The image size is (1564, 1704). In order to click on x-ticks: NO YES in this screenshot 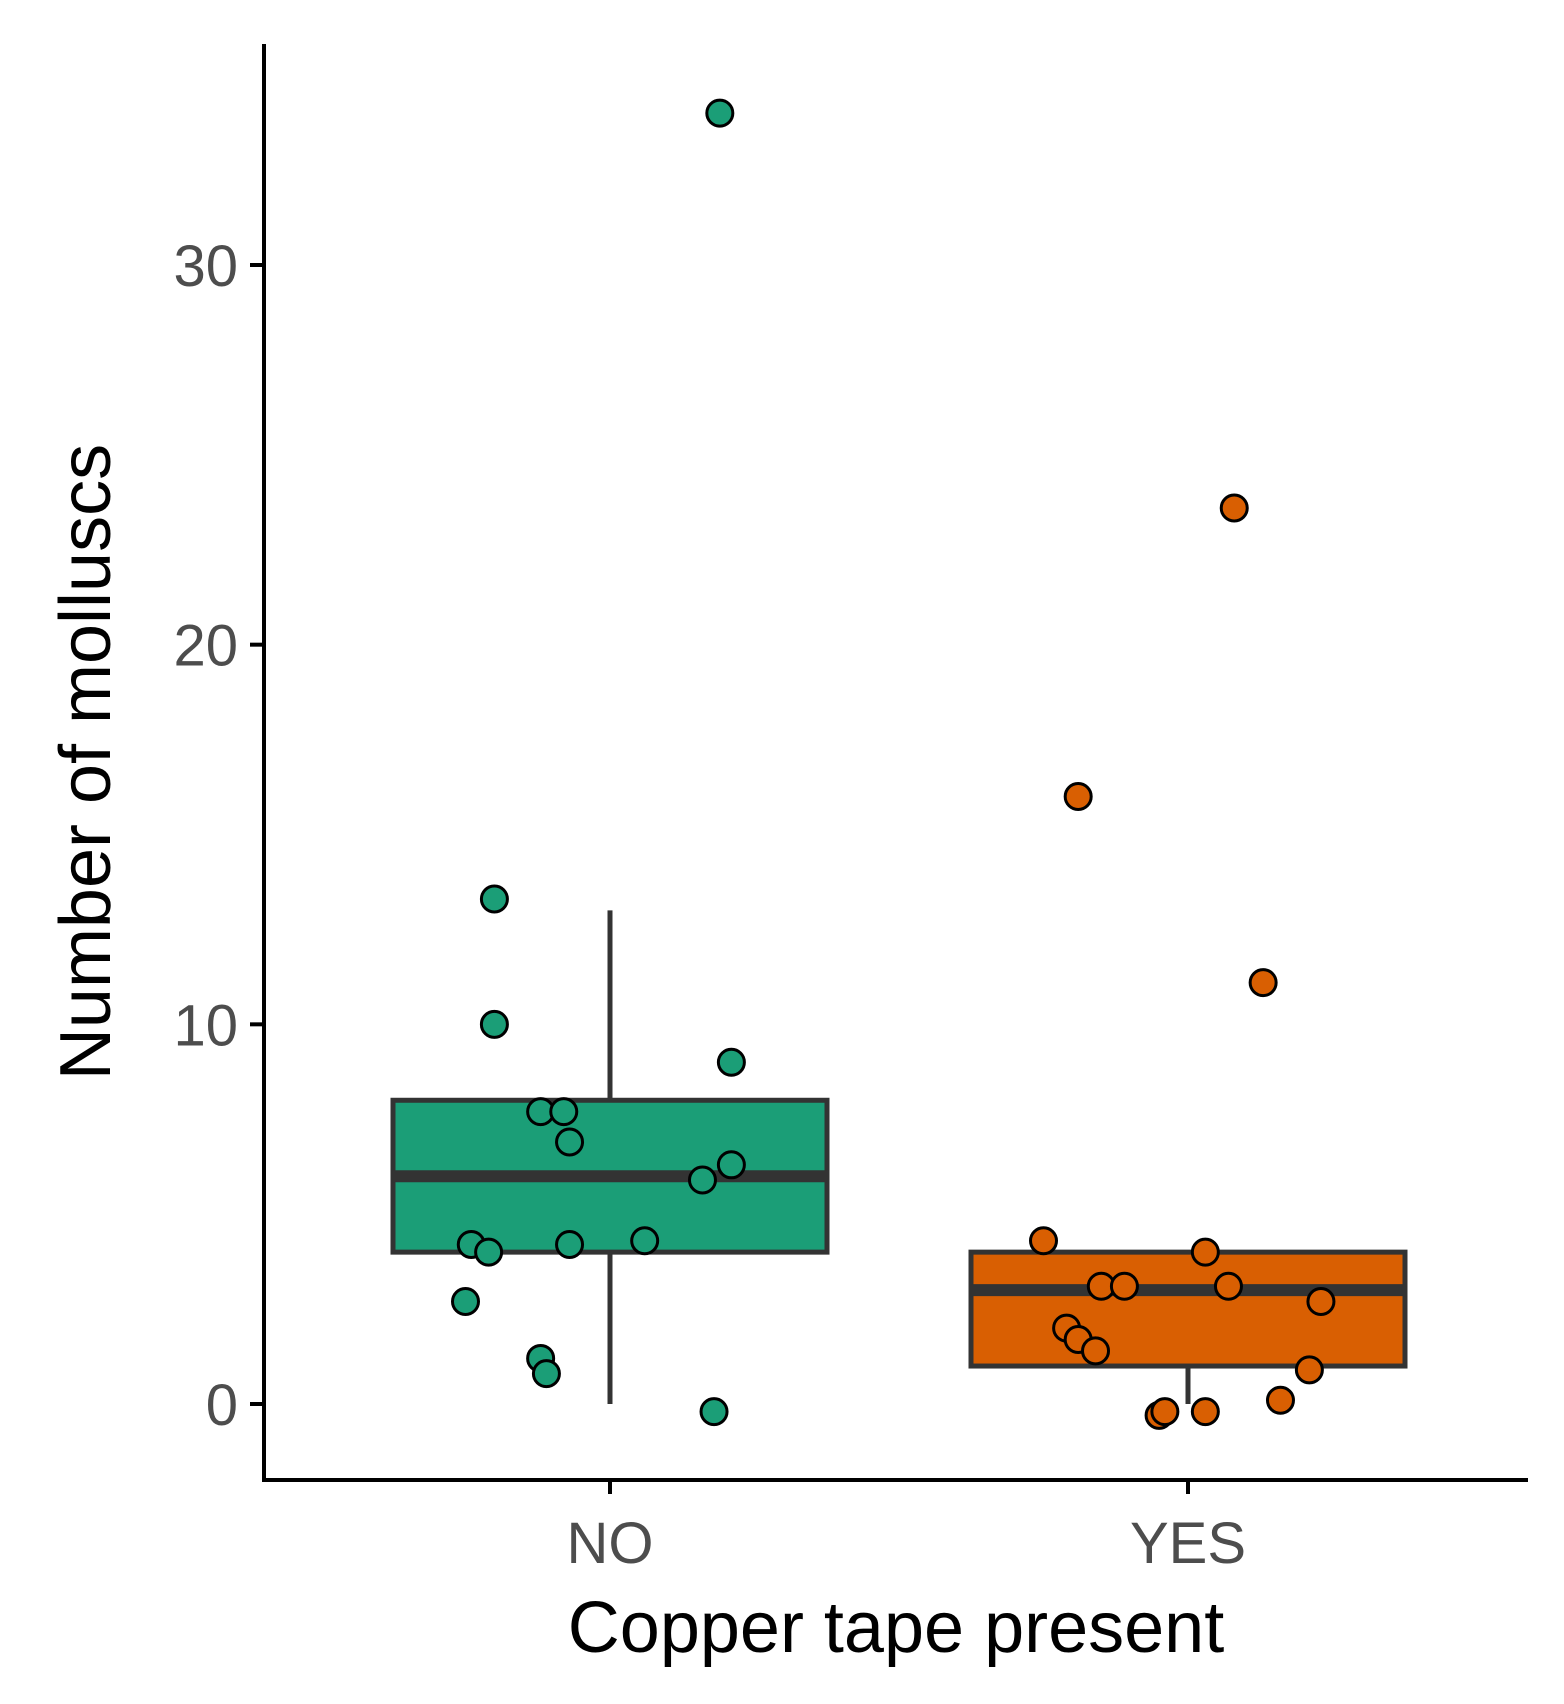, I will do `click(906, 1528)`.